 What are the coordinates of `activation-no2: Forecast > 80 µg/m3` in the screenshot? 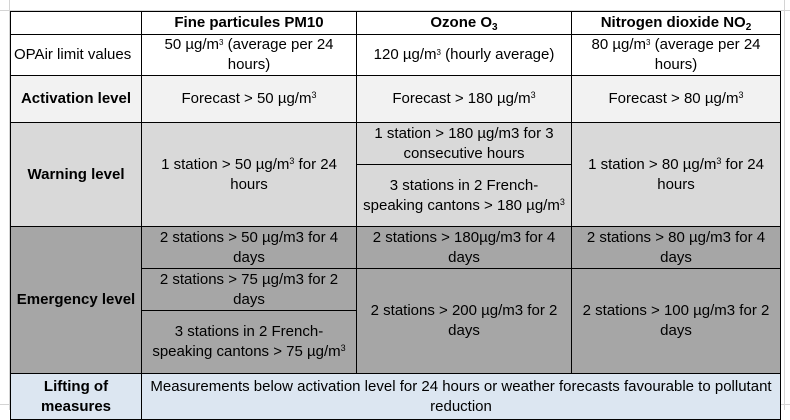 It's located at (676, 99).